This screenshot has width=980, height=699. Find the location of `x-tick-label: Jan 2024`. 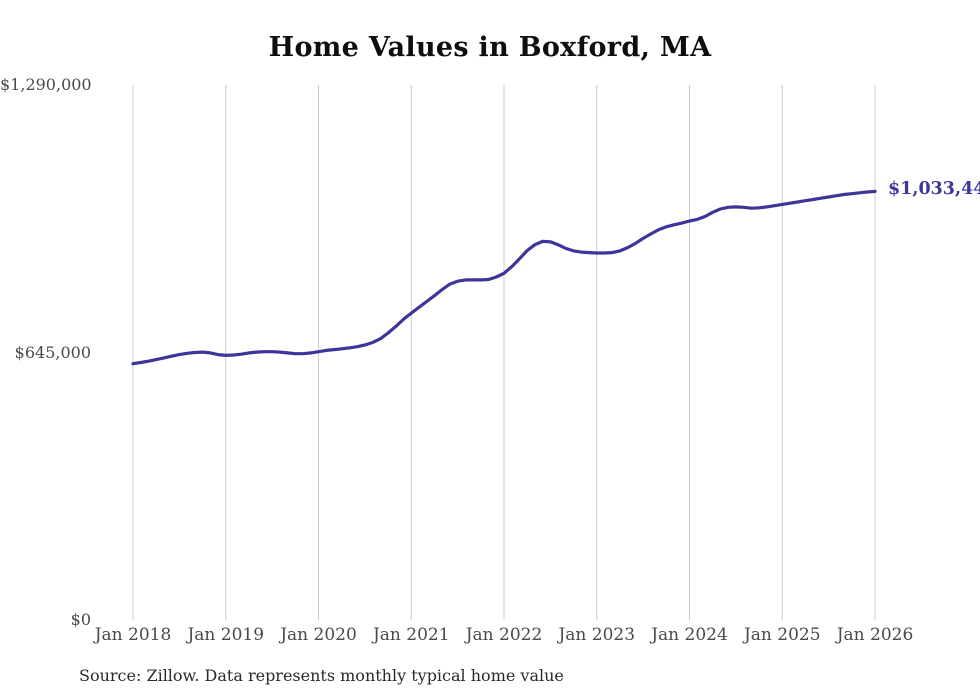

x-tick-label: Jan 2024 is located at coordinates (689, 635).